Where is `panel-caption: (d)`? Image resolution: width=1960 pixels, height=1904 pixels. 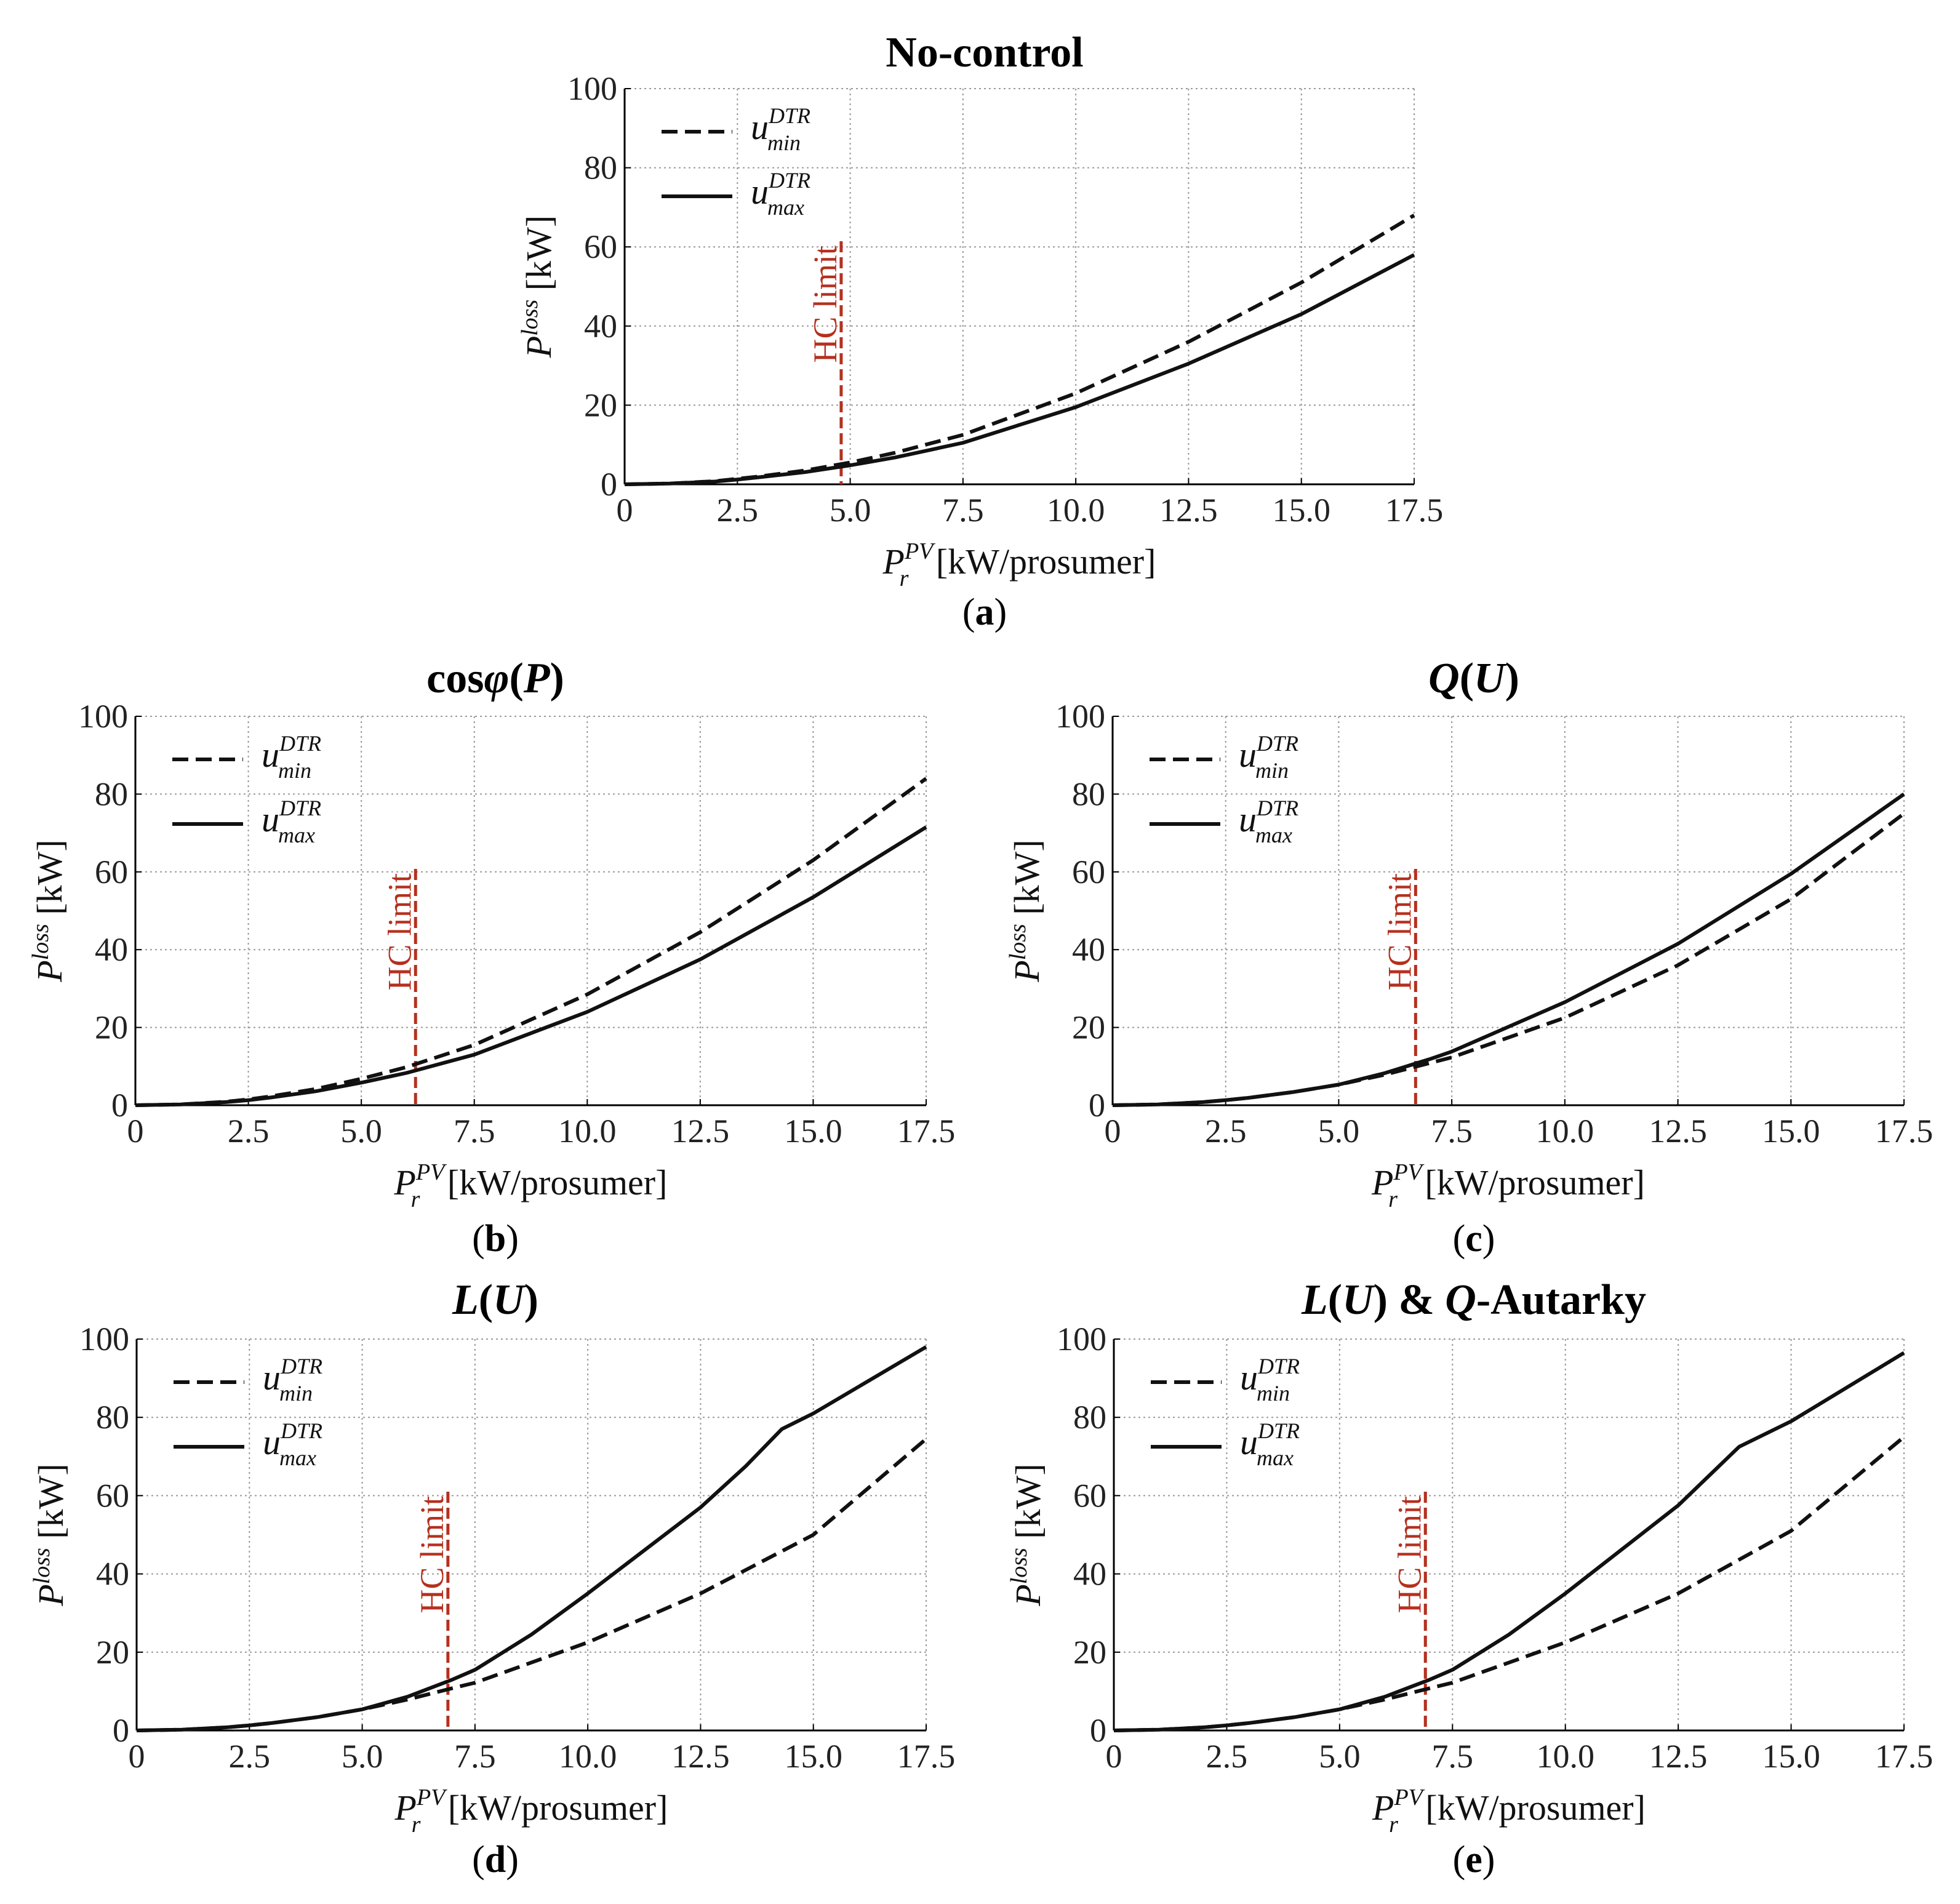 panel-caption: (d) is located at coordinates (495, 1860).